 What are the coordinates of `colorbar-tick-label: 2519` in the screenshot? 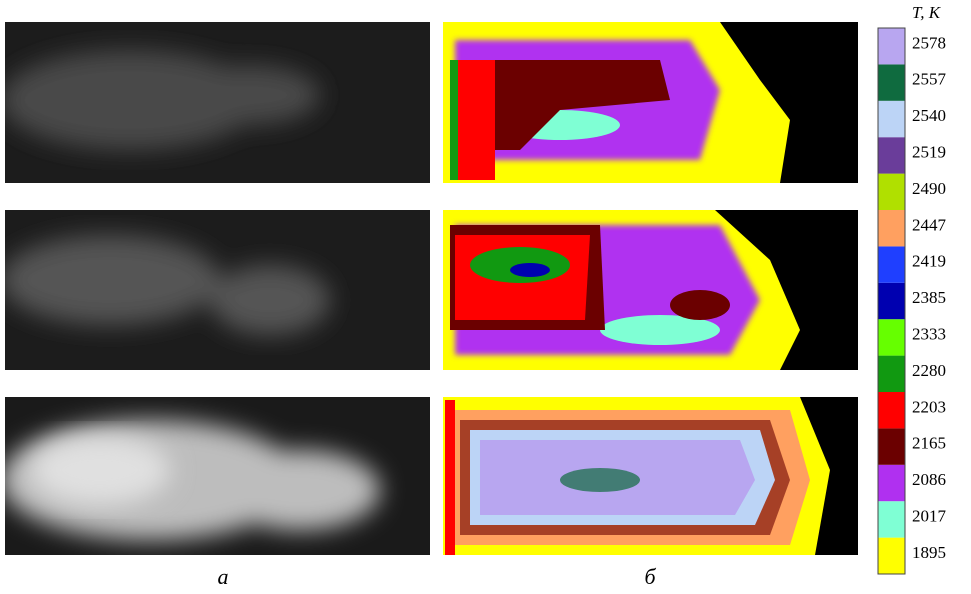 It's located at (929, 152).